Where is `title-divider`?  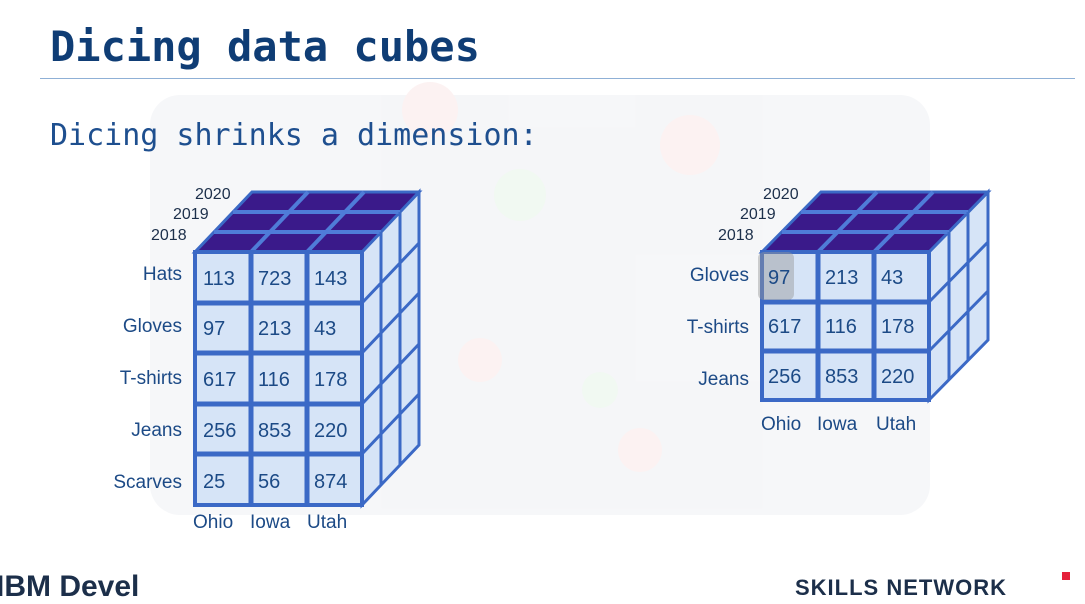
title-divider is located at coordinates (557, 78).